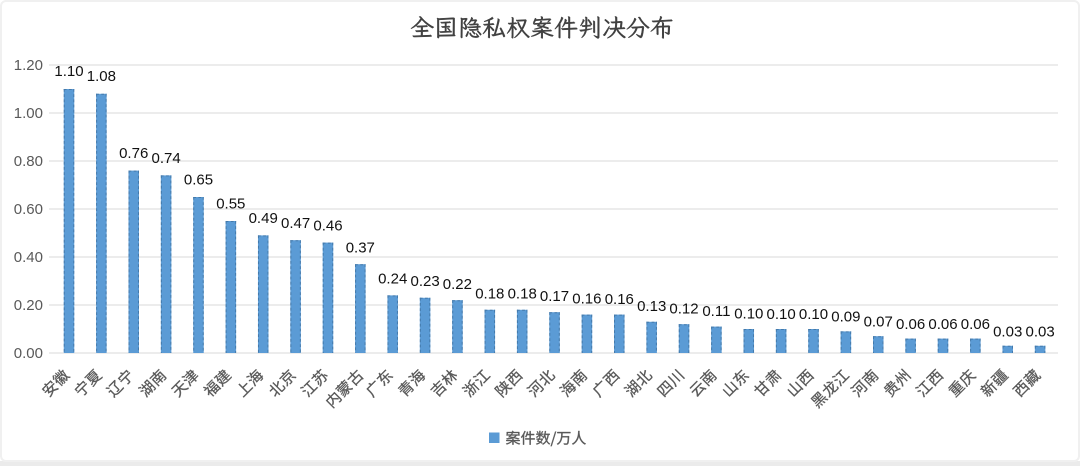 The height and width of the screenshot is (466, 1080). I want to click on svg-text: 0.23, so click(424, 281).